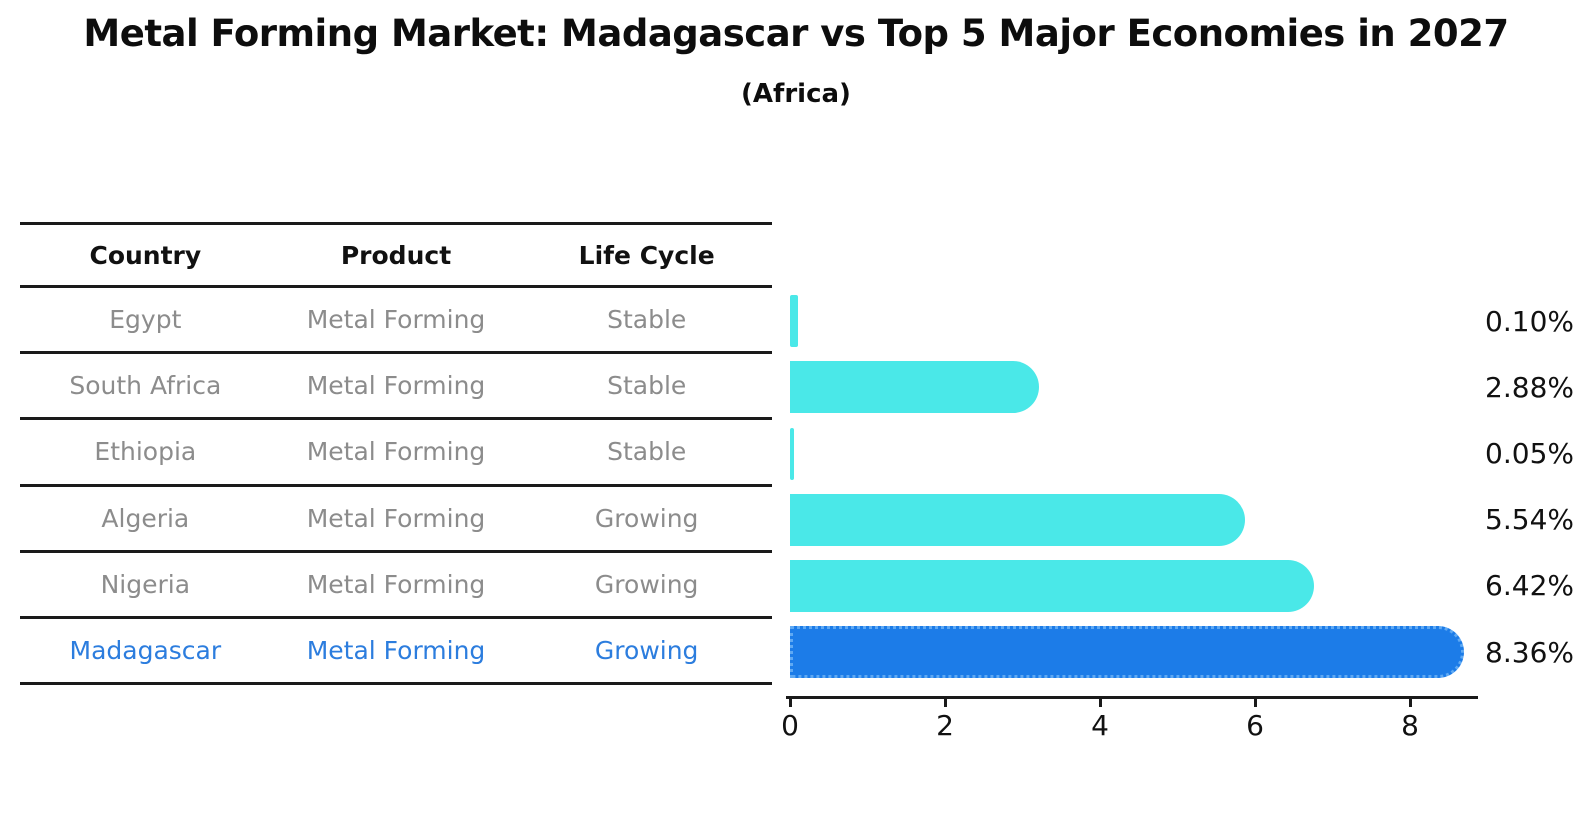  Describe the element at coordinates (145, 452) in the screenshot. I see `table-cell-country: Ethiopia` at that location.